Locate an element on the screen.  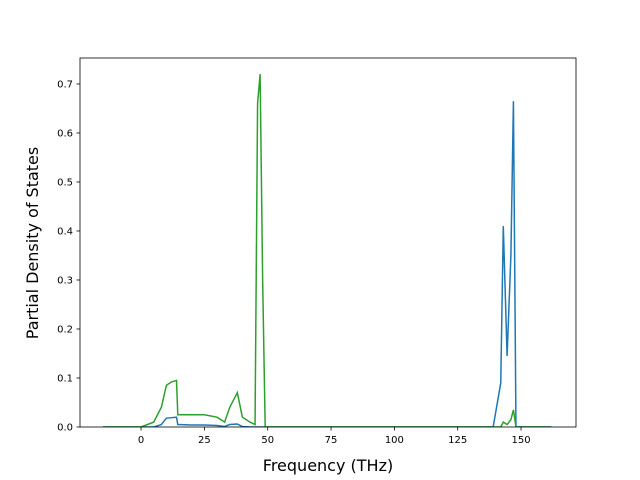
y-tick-label: 0.3 is located at coordinates (65, 280).